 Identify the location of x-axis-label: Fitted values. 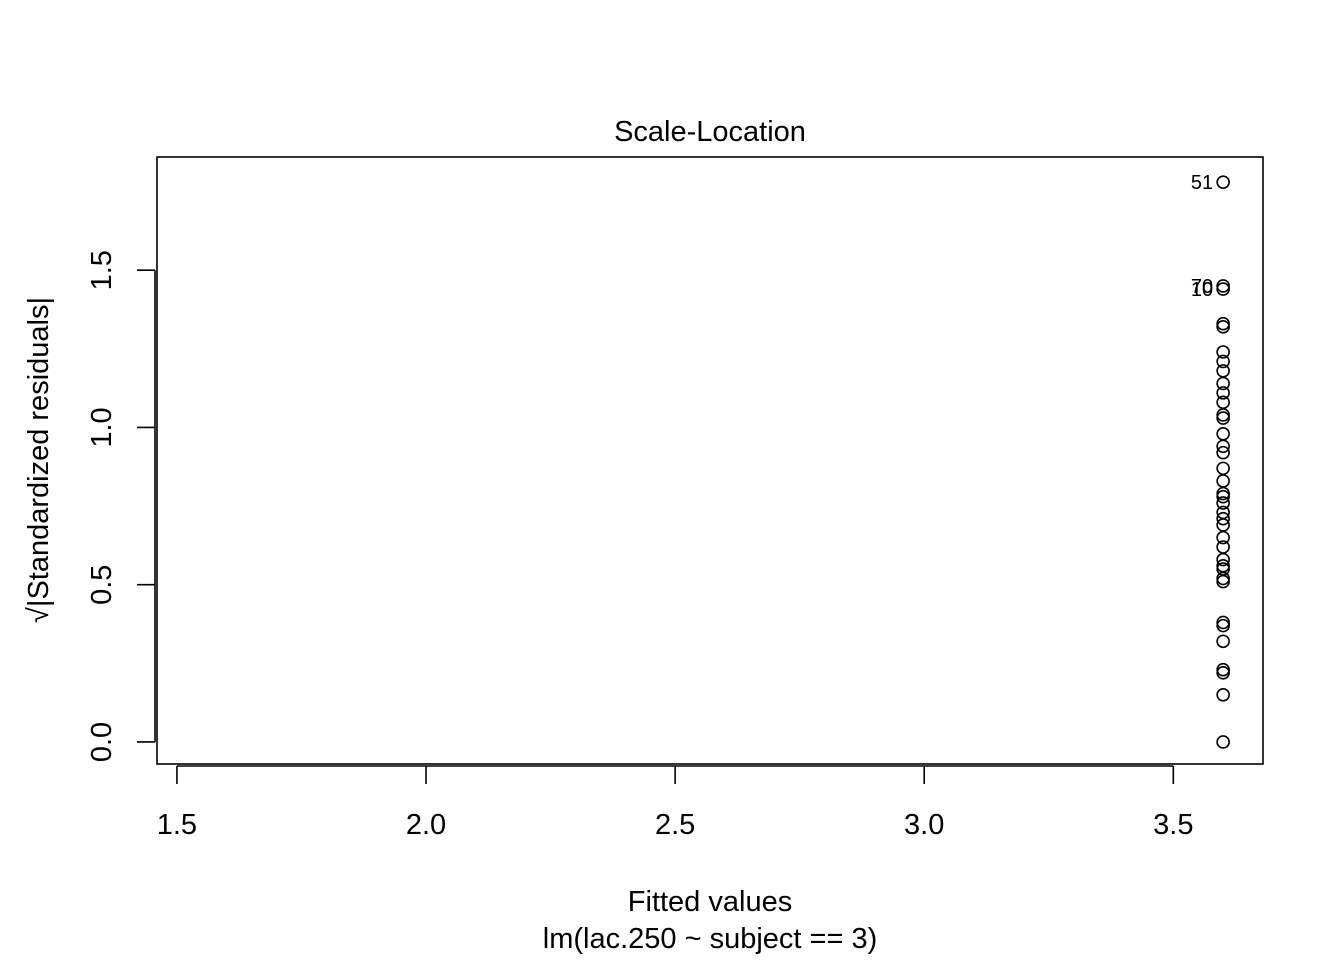
(710, 902).